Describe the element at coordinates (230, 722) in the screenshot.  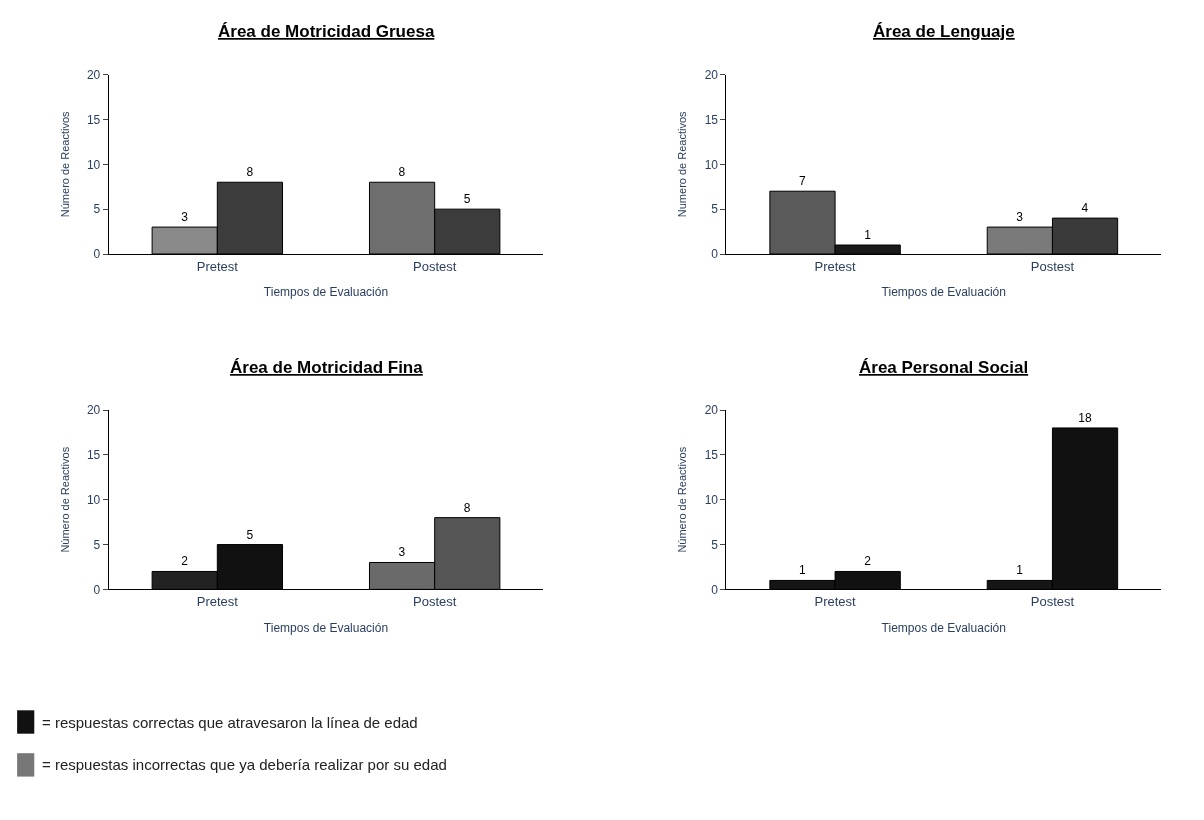
I see `text: = respuestas correctas que atravesaron la línea de edad` at that location.